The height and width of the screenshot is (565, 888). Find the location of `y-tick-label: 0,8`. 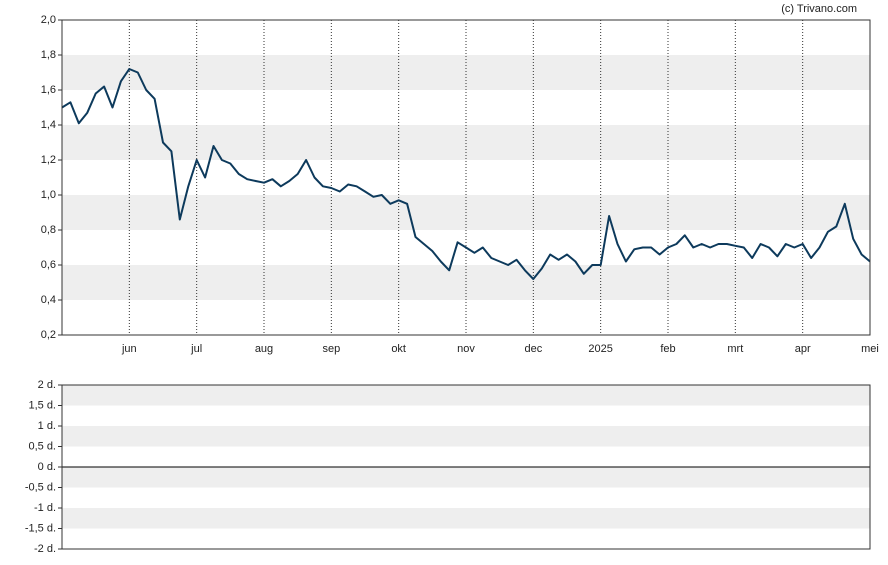

y-tick-label: 0,8 is located at coordinates (48, 230).